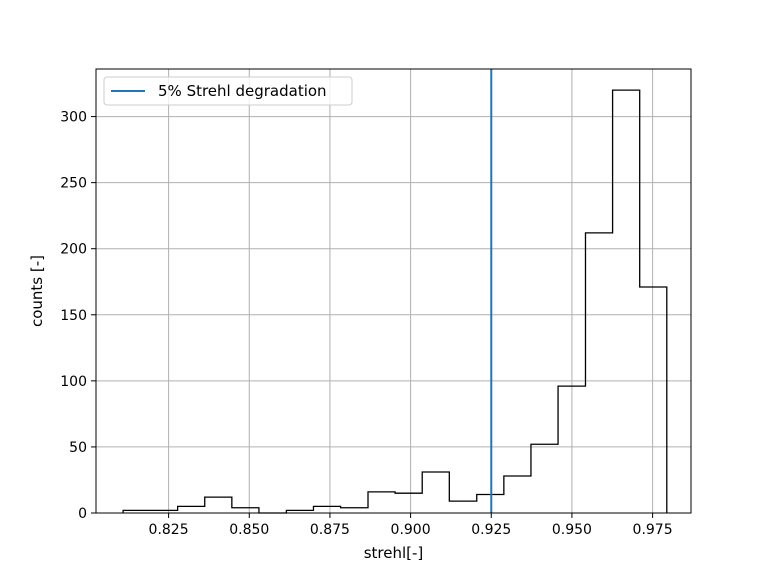 The width and height of the screenshot is (768, 576). What do you see at coordinates (169, 530) in the screenshot?
I see `x-tick-label-0: 0.825` at bounding box center [169, 530].